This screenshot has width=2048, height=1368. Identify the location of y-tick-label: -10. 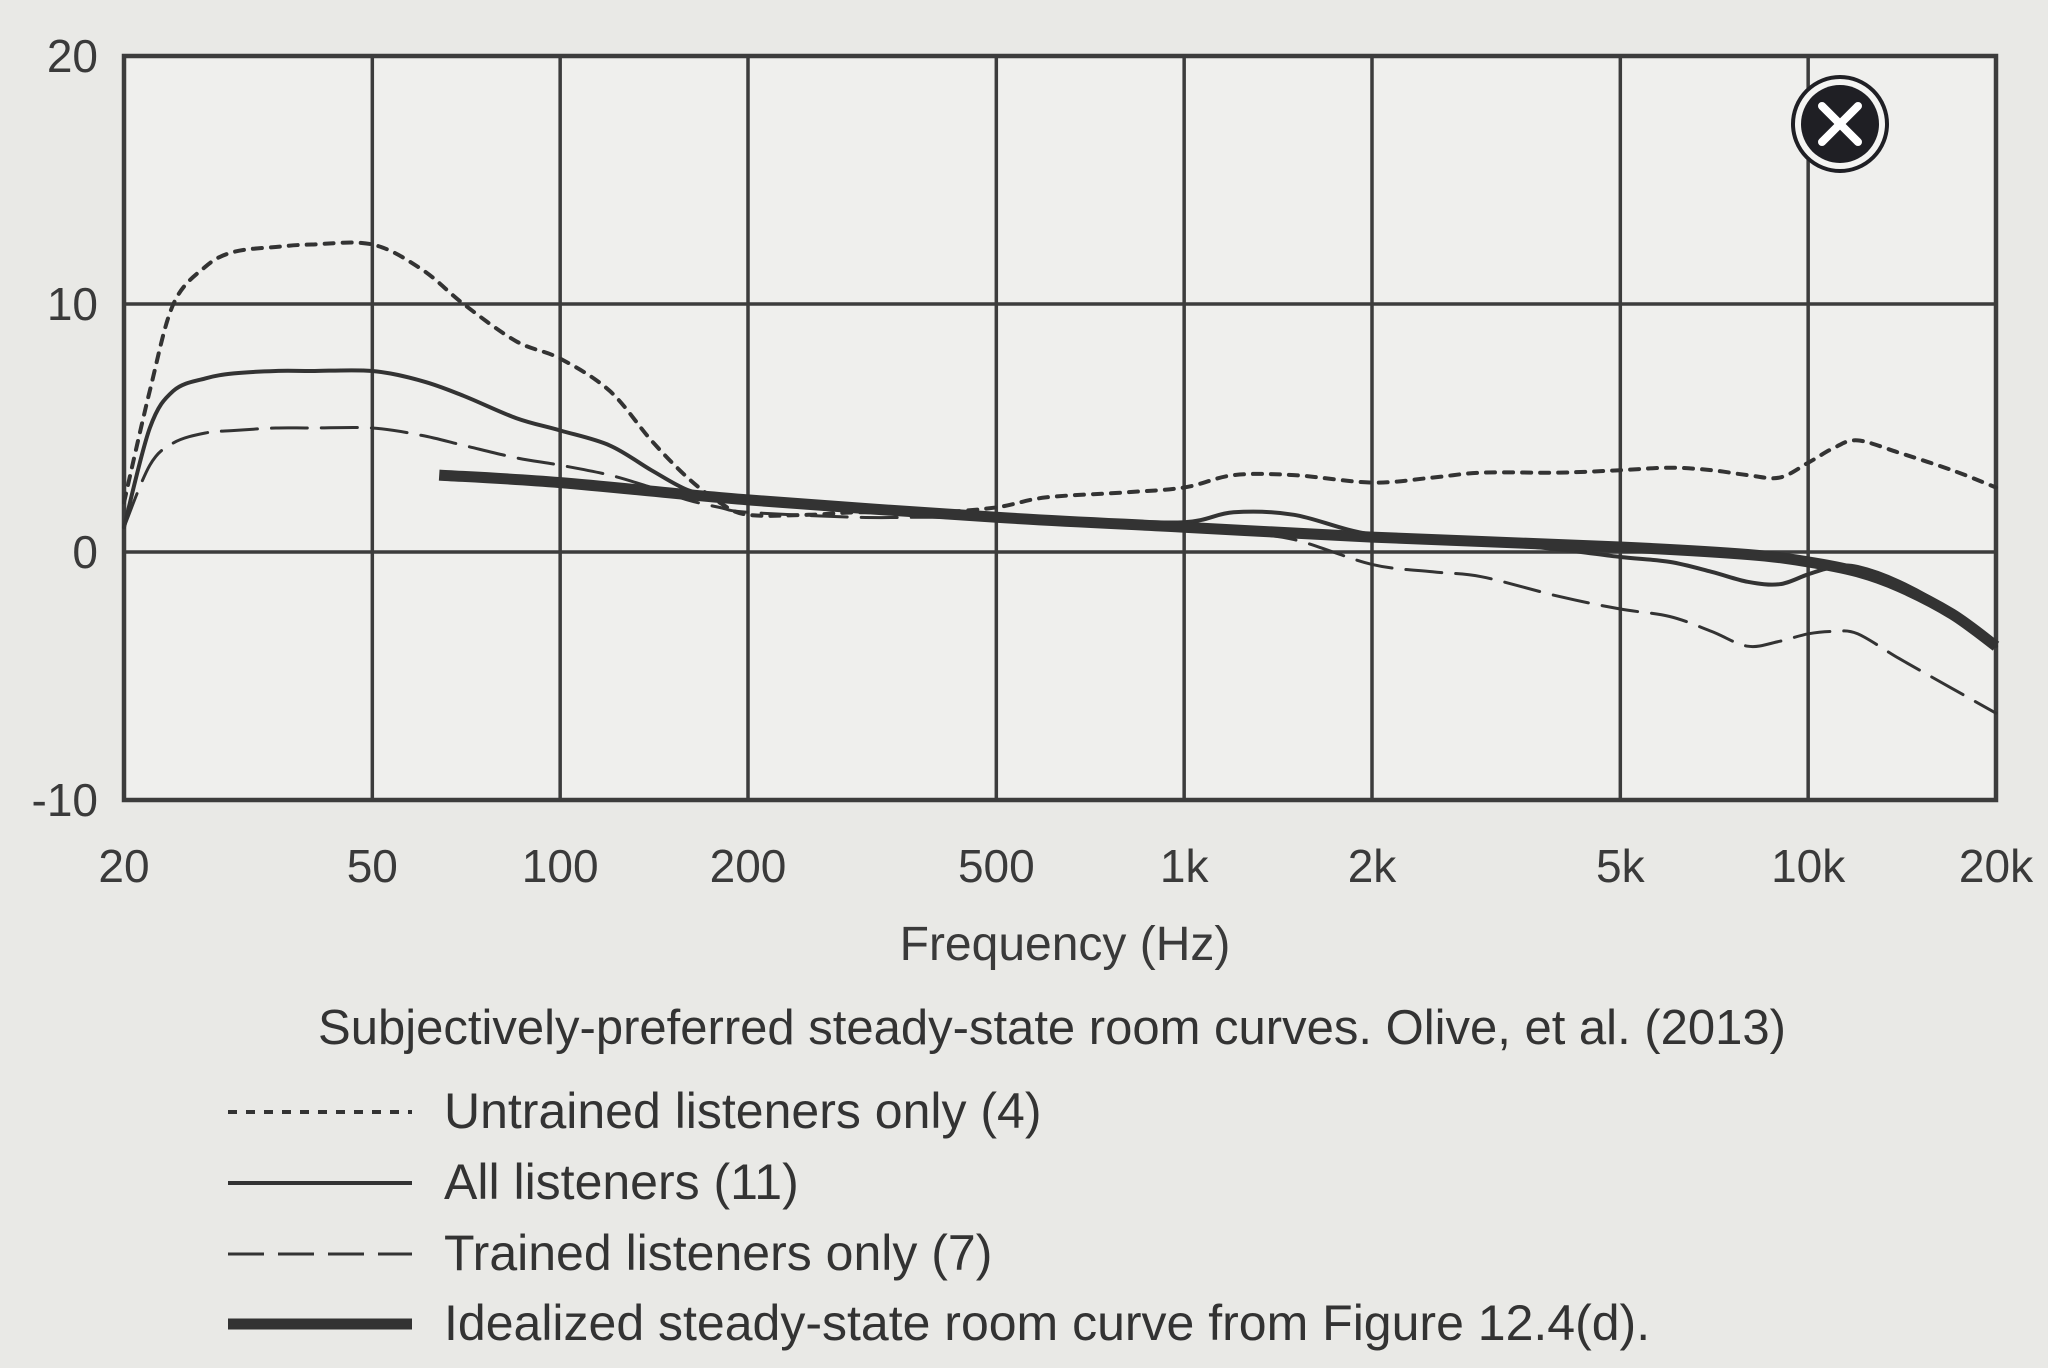
(65, 800).